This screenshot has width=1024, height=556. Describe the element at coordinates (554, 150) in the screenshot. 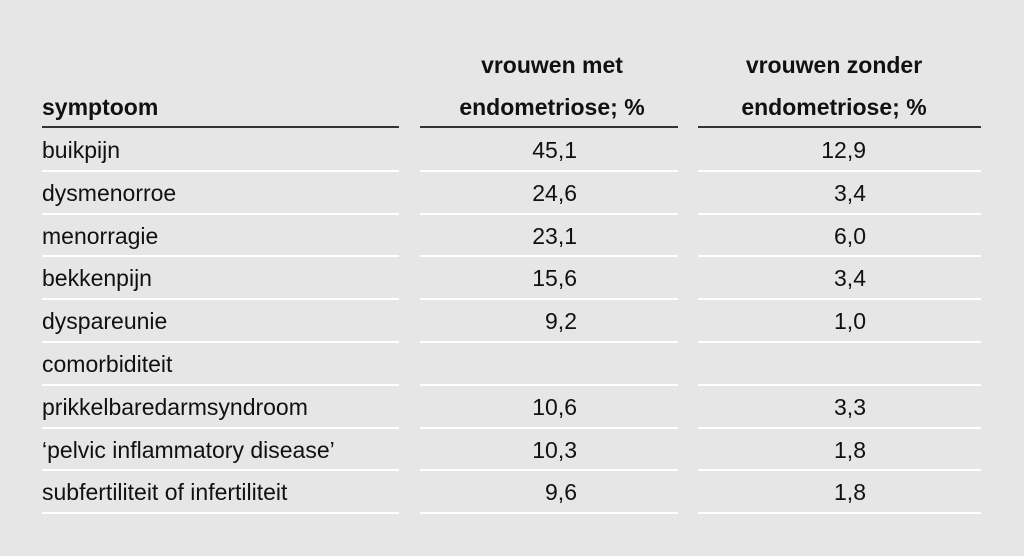

I see `cell-value: 45,1` at that location.